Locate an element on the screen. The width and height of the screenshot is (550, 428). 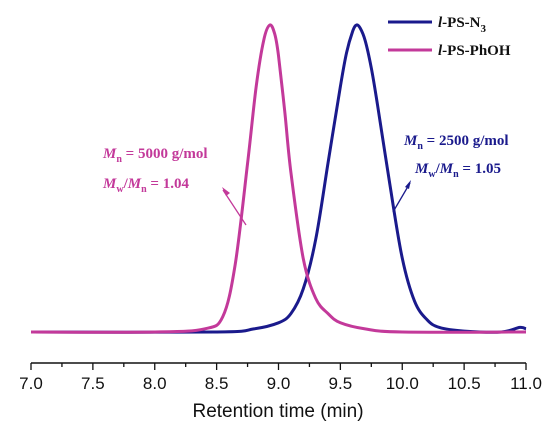
annotation-arrow-phoh is located at coordinates (234, 207).